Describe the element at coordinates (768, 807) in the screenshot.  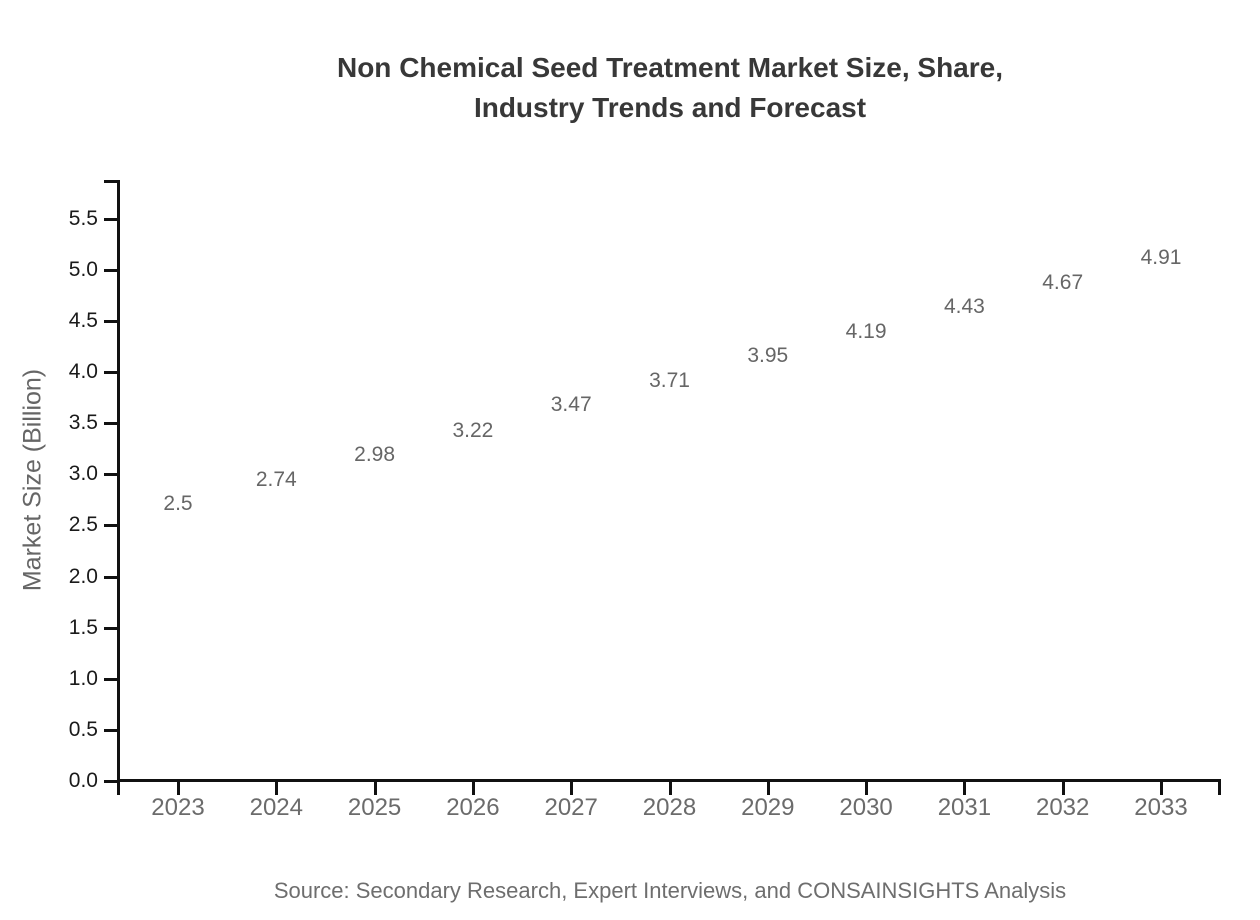
I see `x-tick-label-2029: 2029` at that location.